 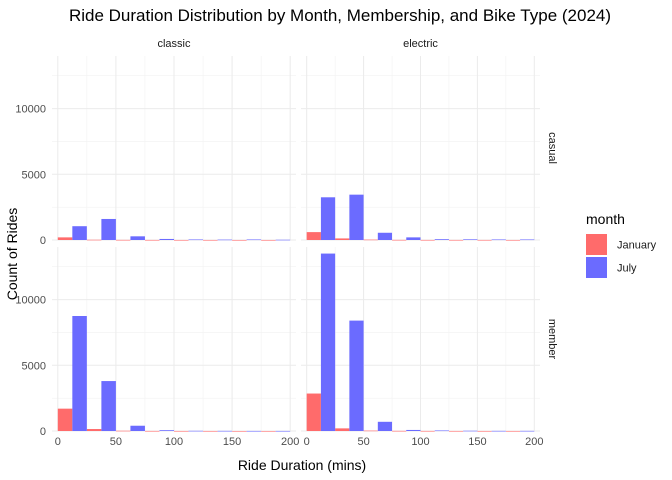 I want to click on facet-row-label: member, so click(x=552, y=339).